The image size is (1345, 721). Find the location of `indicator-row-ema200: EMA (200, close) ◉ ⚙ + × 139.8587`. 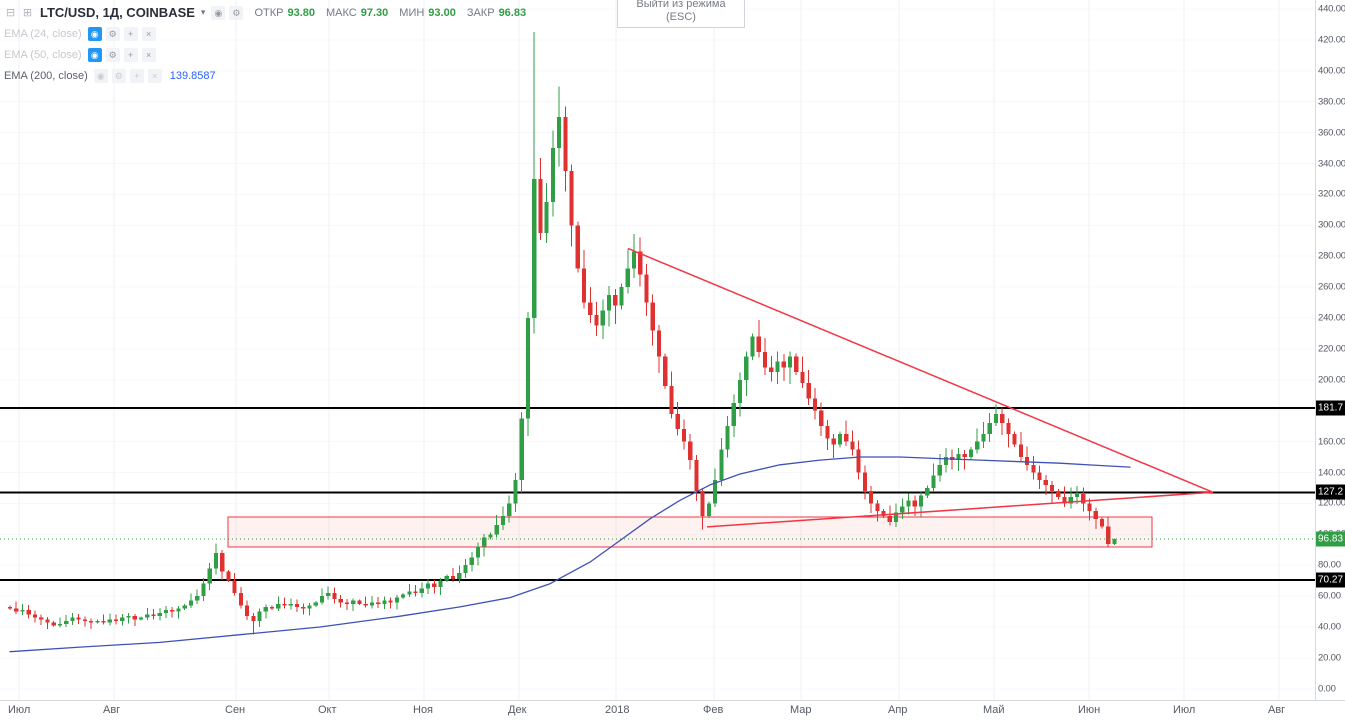

indicator-row-ema200: EMA (200, close) ◉ ⚙ + × 139.8587 is located at coordinates (265, 75).